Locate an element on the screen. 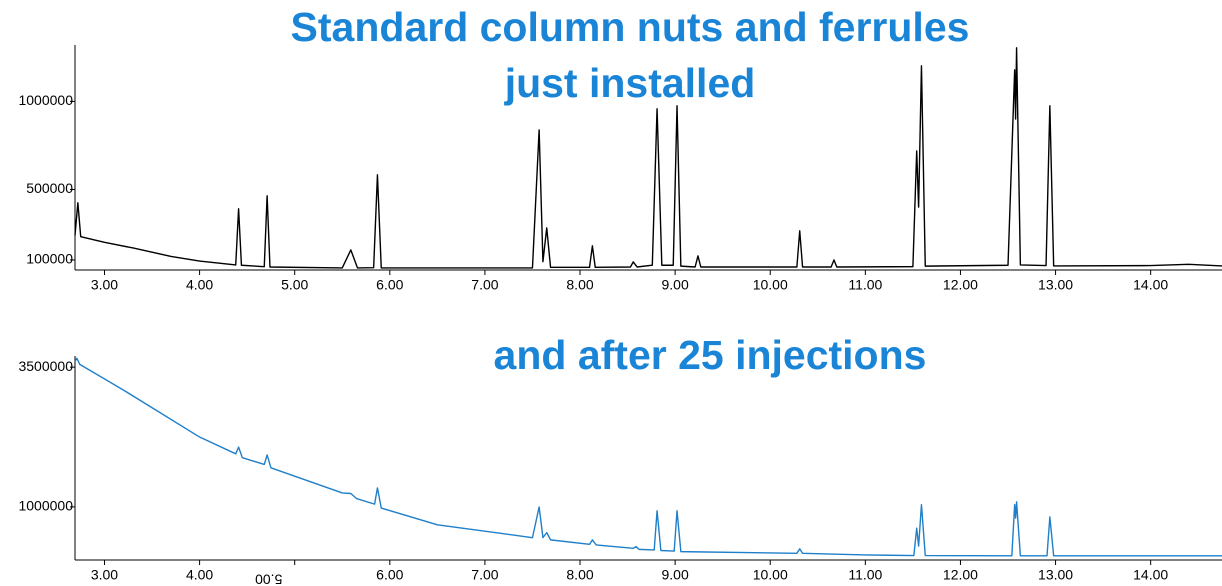 This screenshot has height=586, width=1222. y-tick-label: 500000 is located at coordinates (49, 188).